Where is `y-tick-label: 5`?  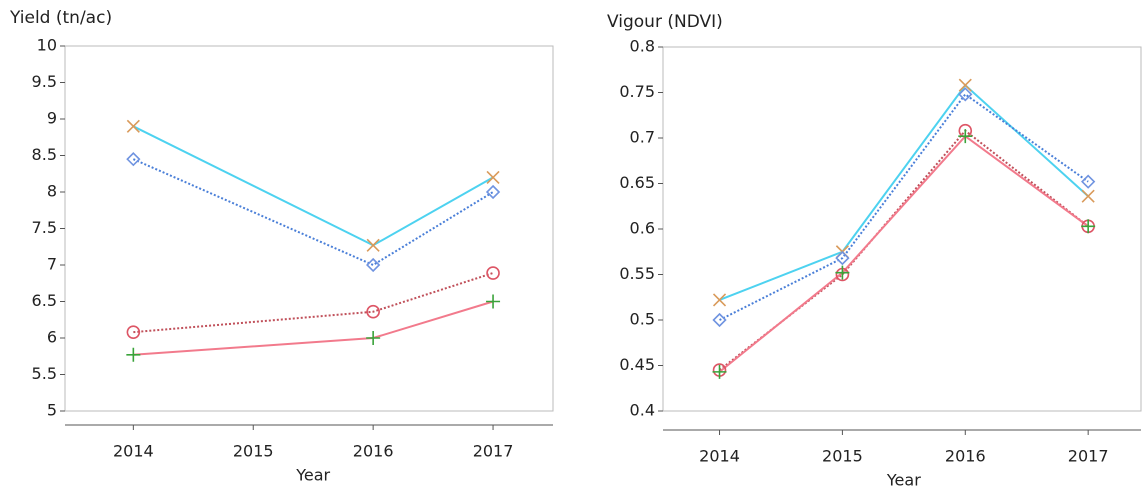
y-tick-label: 5 is located at coordinates (52, 410).